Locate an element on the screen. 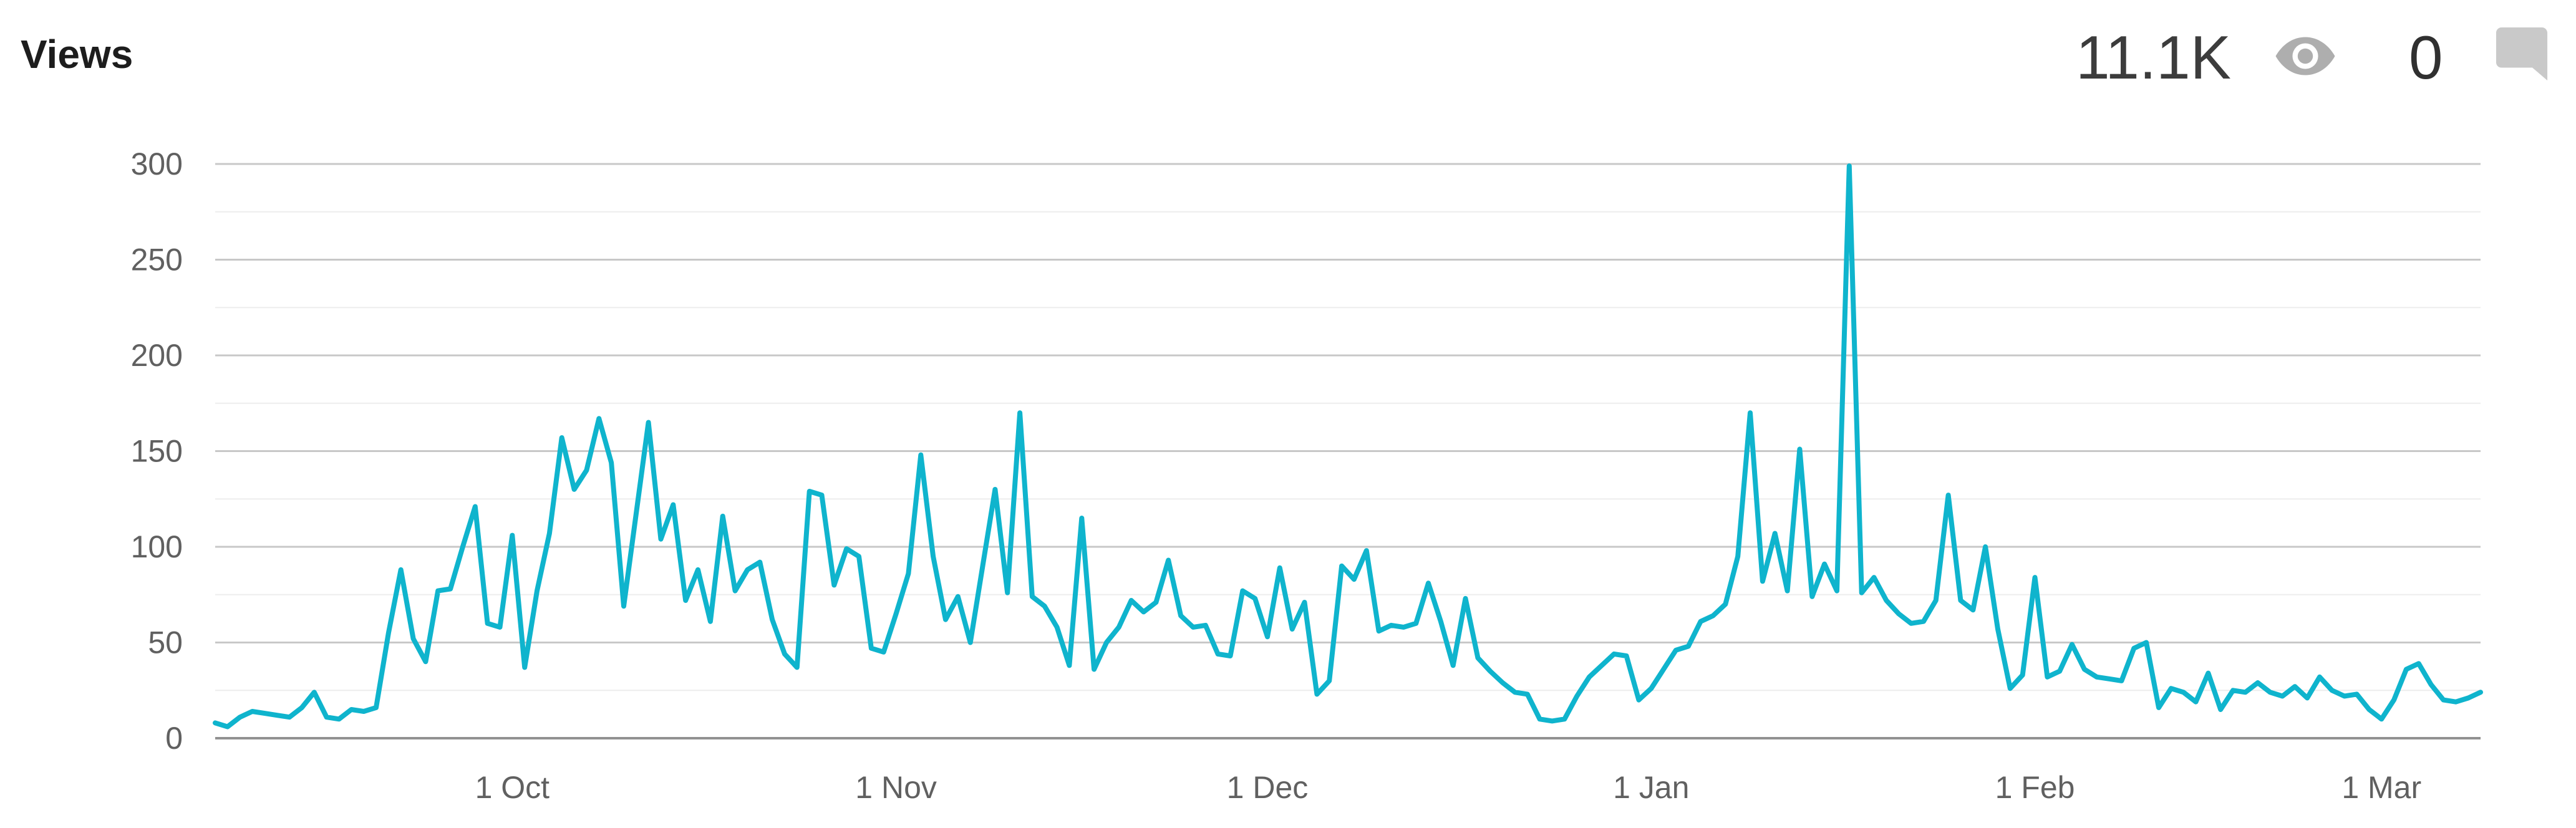 The height and width of the screenshot is (828, 2576). x-axis-tick-label: 1 Dec is located at coordinates (1268, 787).